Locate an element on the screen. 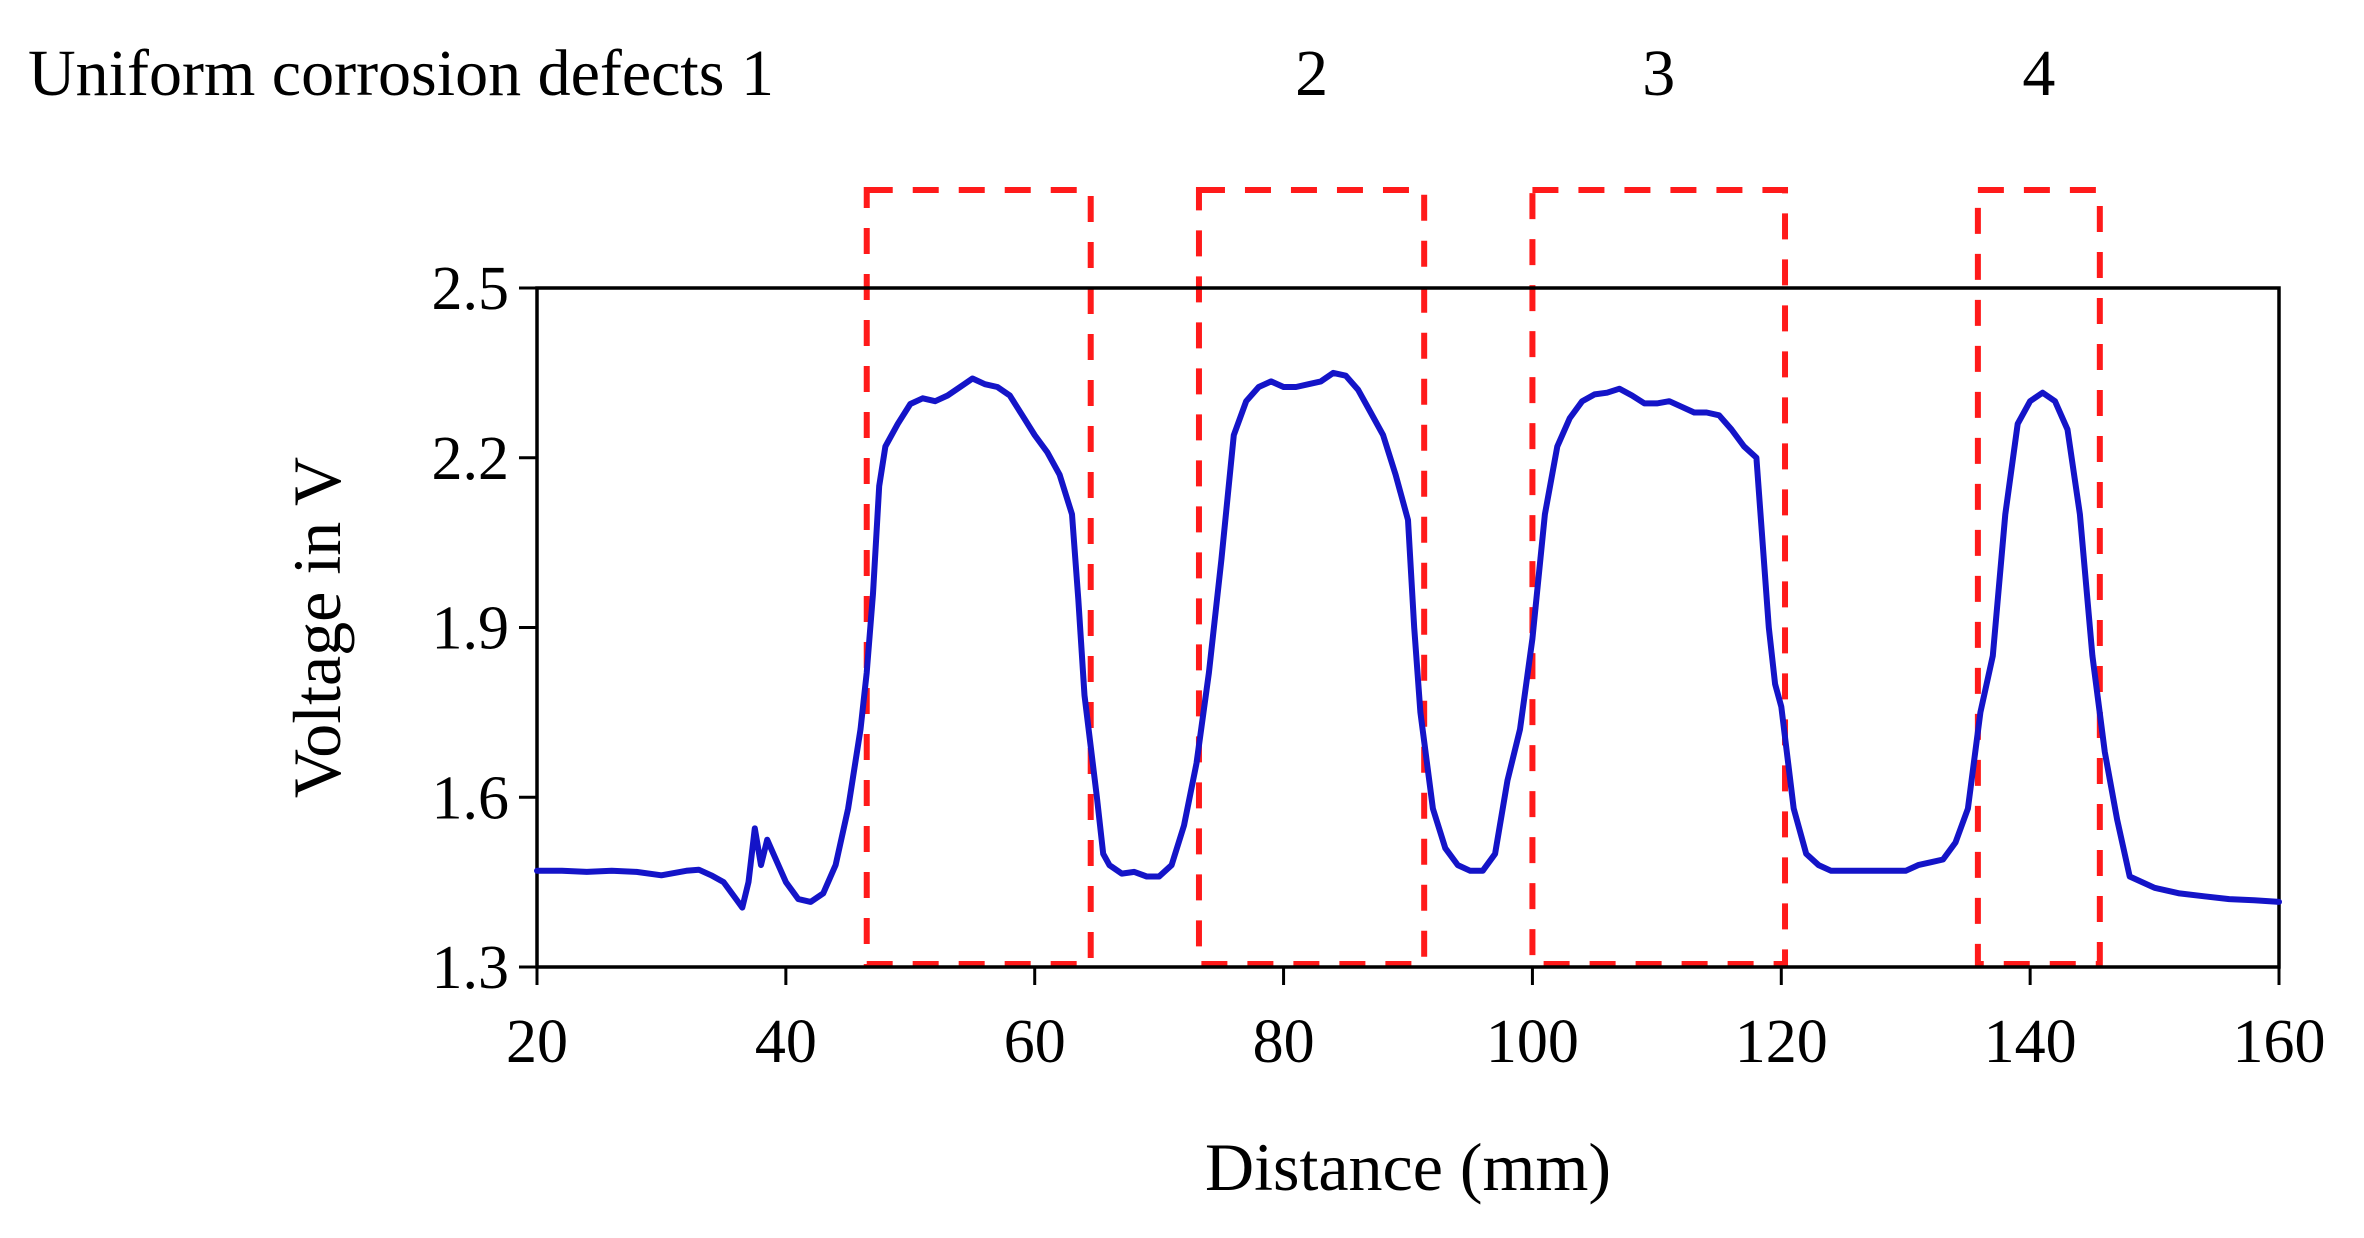 The image size is (2364, 1238). y-tick-label: 2.5 is located at coordinates (471, 289).